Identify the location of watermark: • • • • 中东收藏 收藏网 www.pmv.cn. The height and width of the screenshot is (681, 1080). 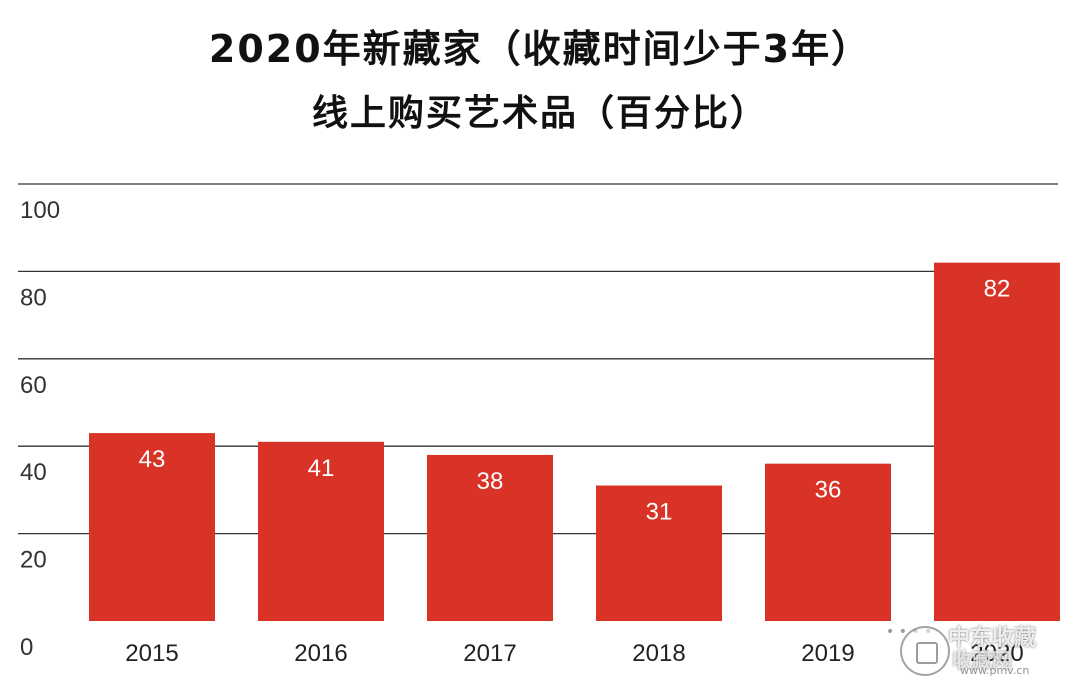
(981, 648).